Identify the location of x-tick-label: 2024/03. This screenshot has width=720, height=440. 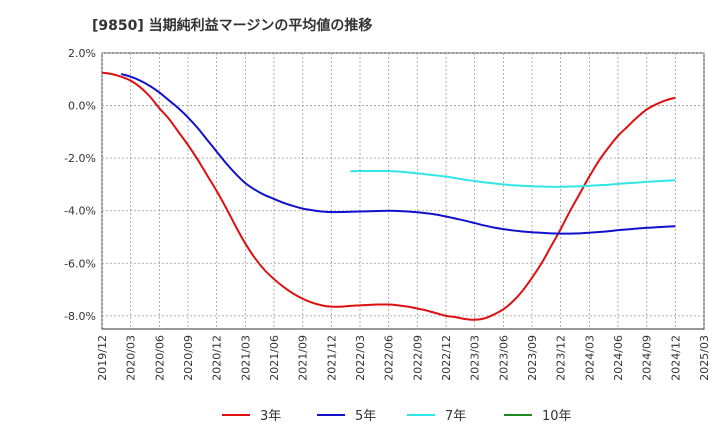
(589, 358).